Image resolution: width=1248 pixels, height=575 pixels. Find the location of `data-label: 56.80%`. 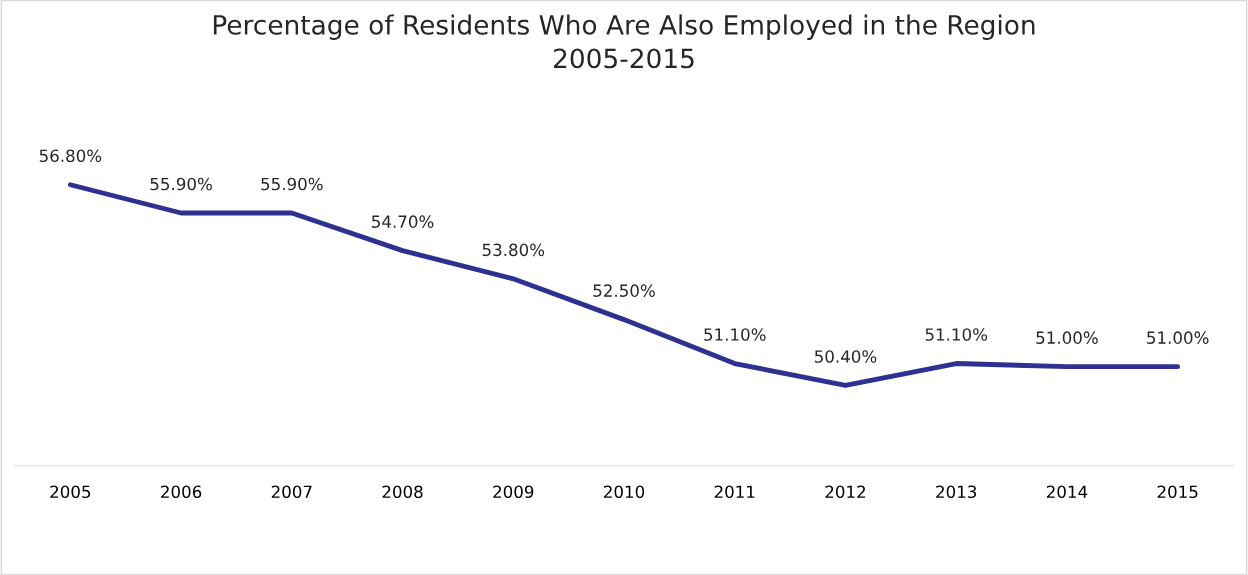

data-label: 56.80% is located at coordinates (70, 156).